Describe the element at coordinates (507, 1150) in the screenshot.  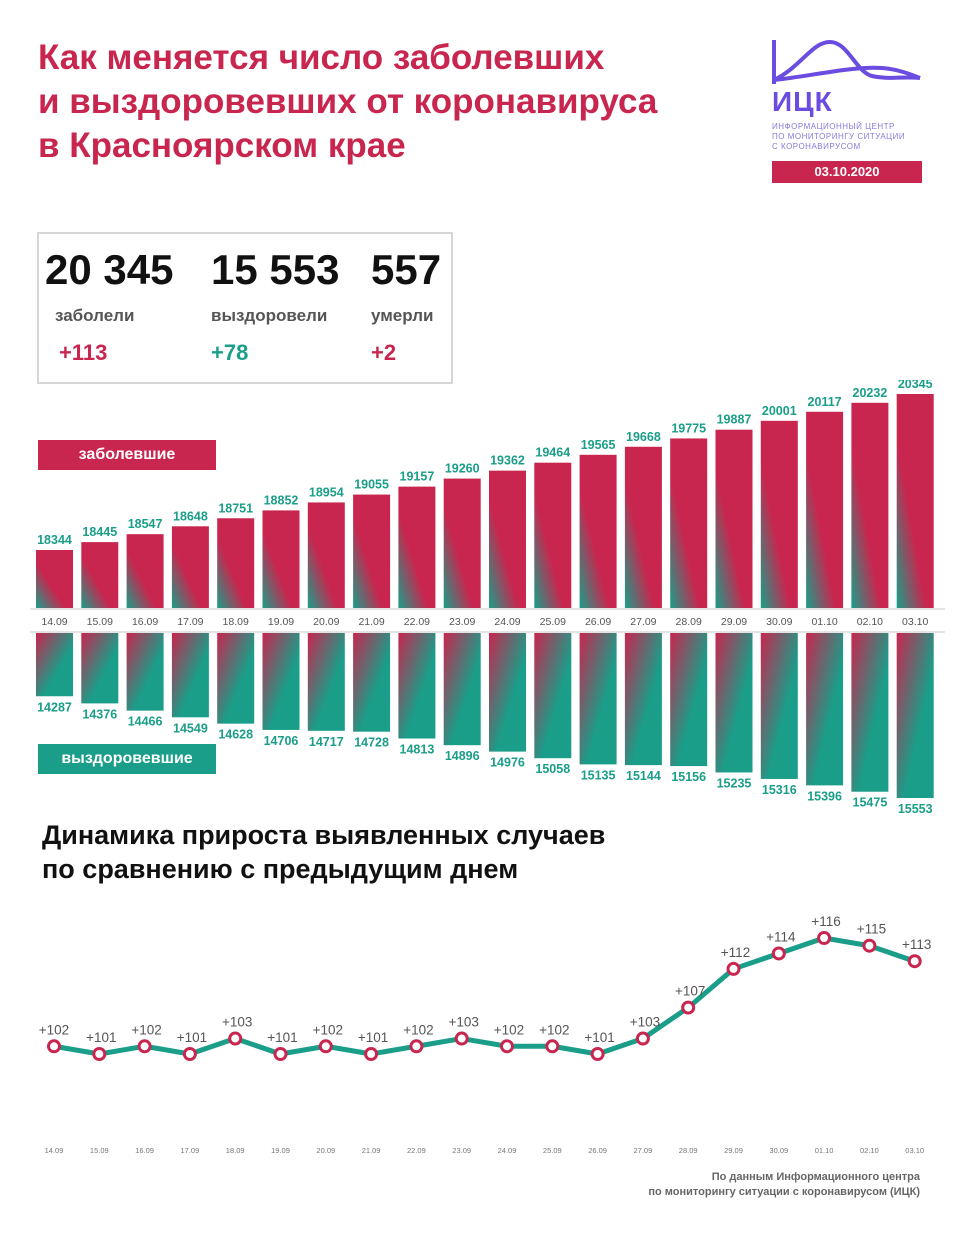
I see `line-date-label: 24.09` at that location.